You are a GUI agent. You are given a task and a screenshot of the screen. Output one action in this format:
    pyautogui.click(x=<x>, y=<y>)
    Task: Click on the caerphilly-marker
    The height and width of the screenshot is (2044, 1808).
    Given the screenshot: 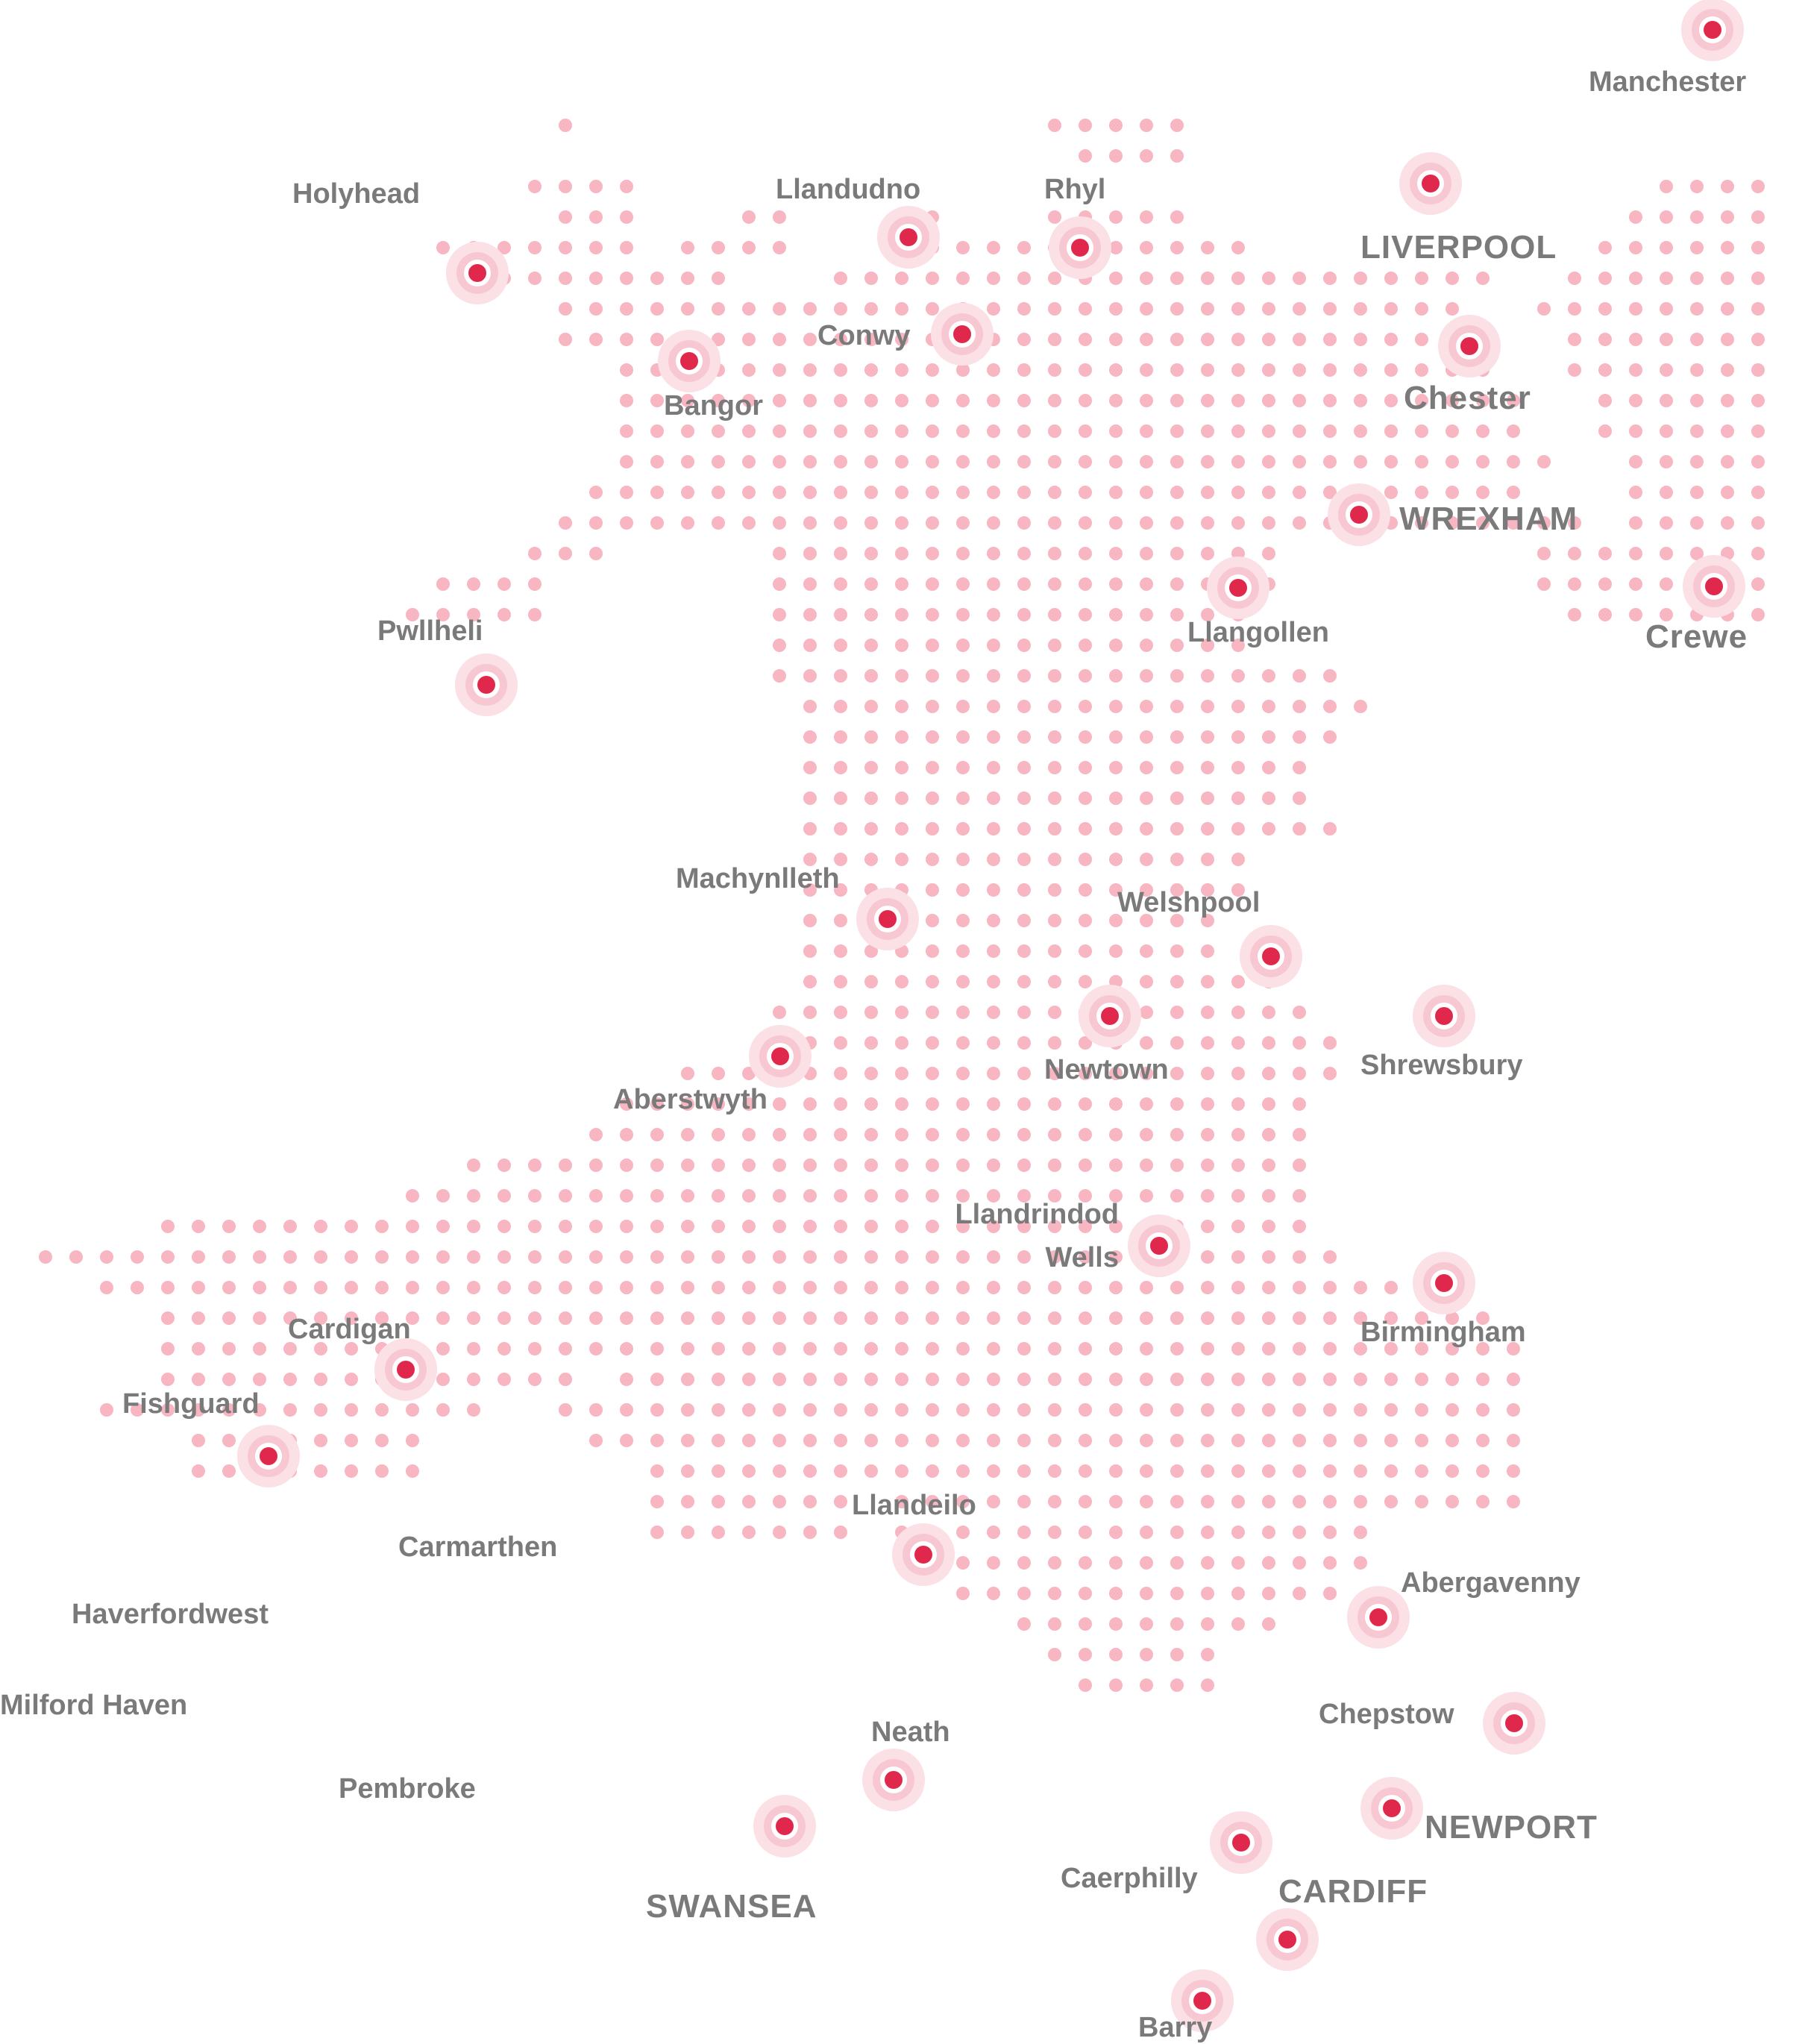 What is the action you would take?
    pyautogui.click(x=1241, y=1843)
    